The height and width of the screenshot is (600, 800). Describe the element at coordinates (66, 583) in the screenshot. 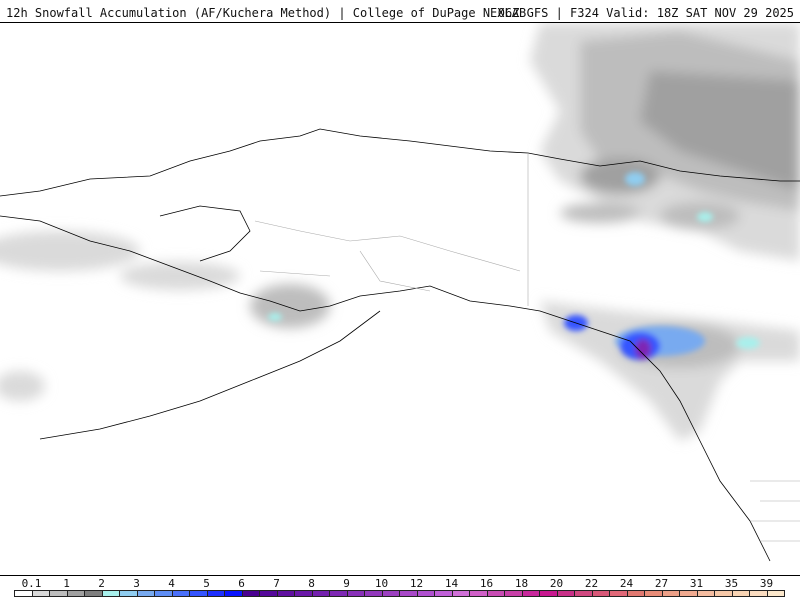

I see `colorbar-label: 1` at that location.